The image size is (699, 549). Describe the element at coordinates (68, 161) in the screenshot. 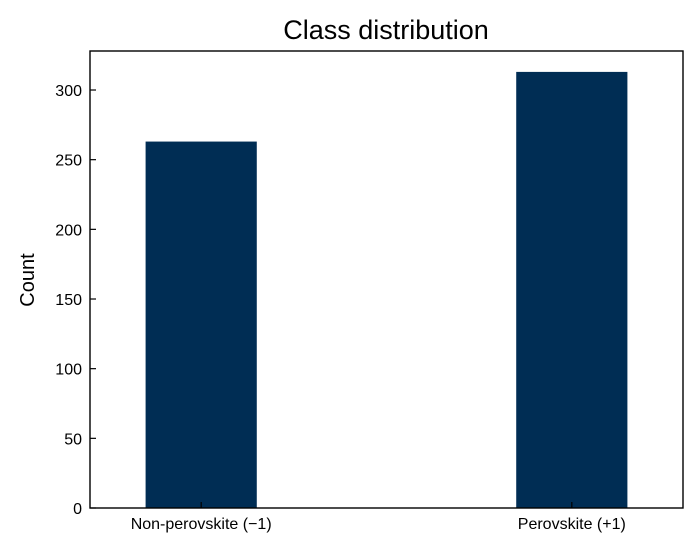

I see `y-tick-label-5: 250` at that location.